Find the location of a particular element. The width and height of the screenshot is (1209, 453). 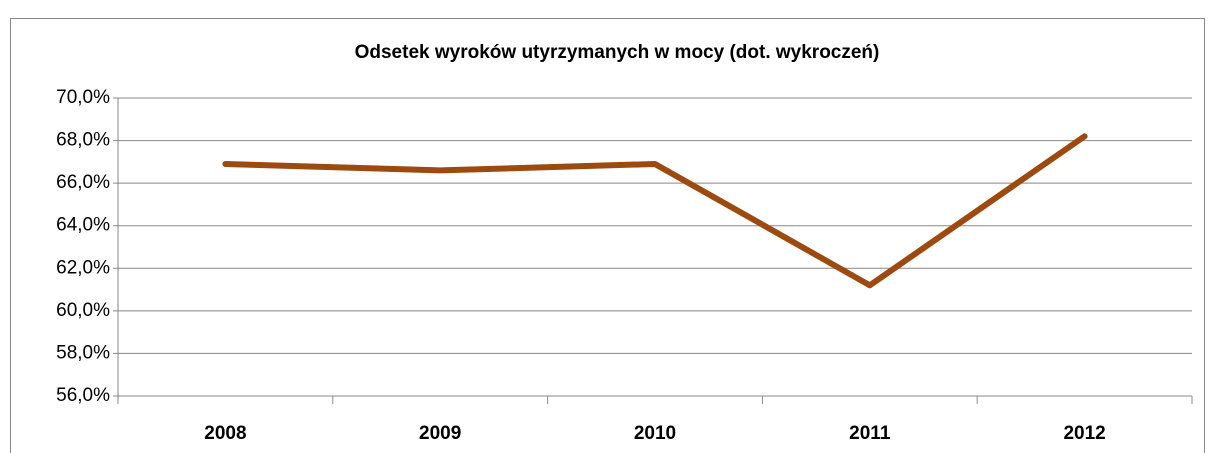

y-tick-label: 62,0% is located at coordinates (83, 267).